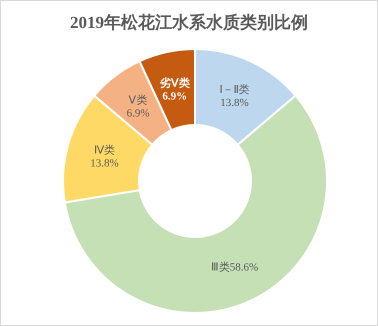 This screenshot has height=326, width=378. I want to click on chart-title: 2019年松花江水系水质类别比例, so click(189, 22).